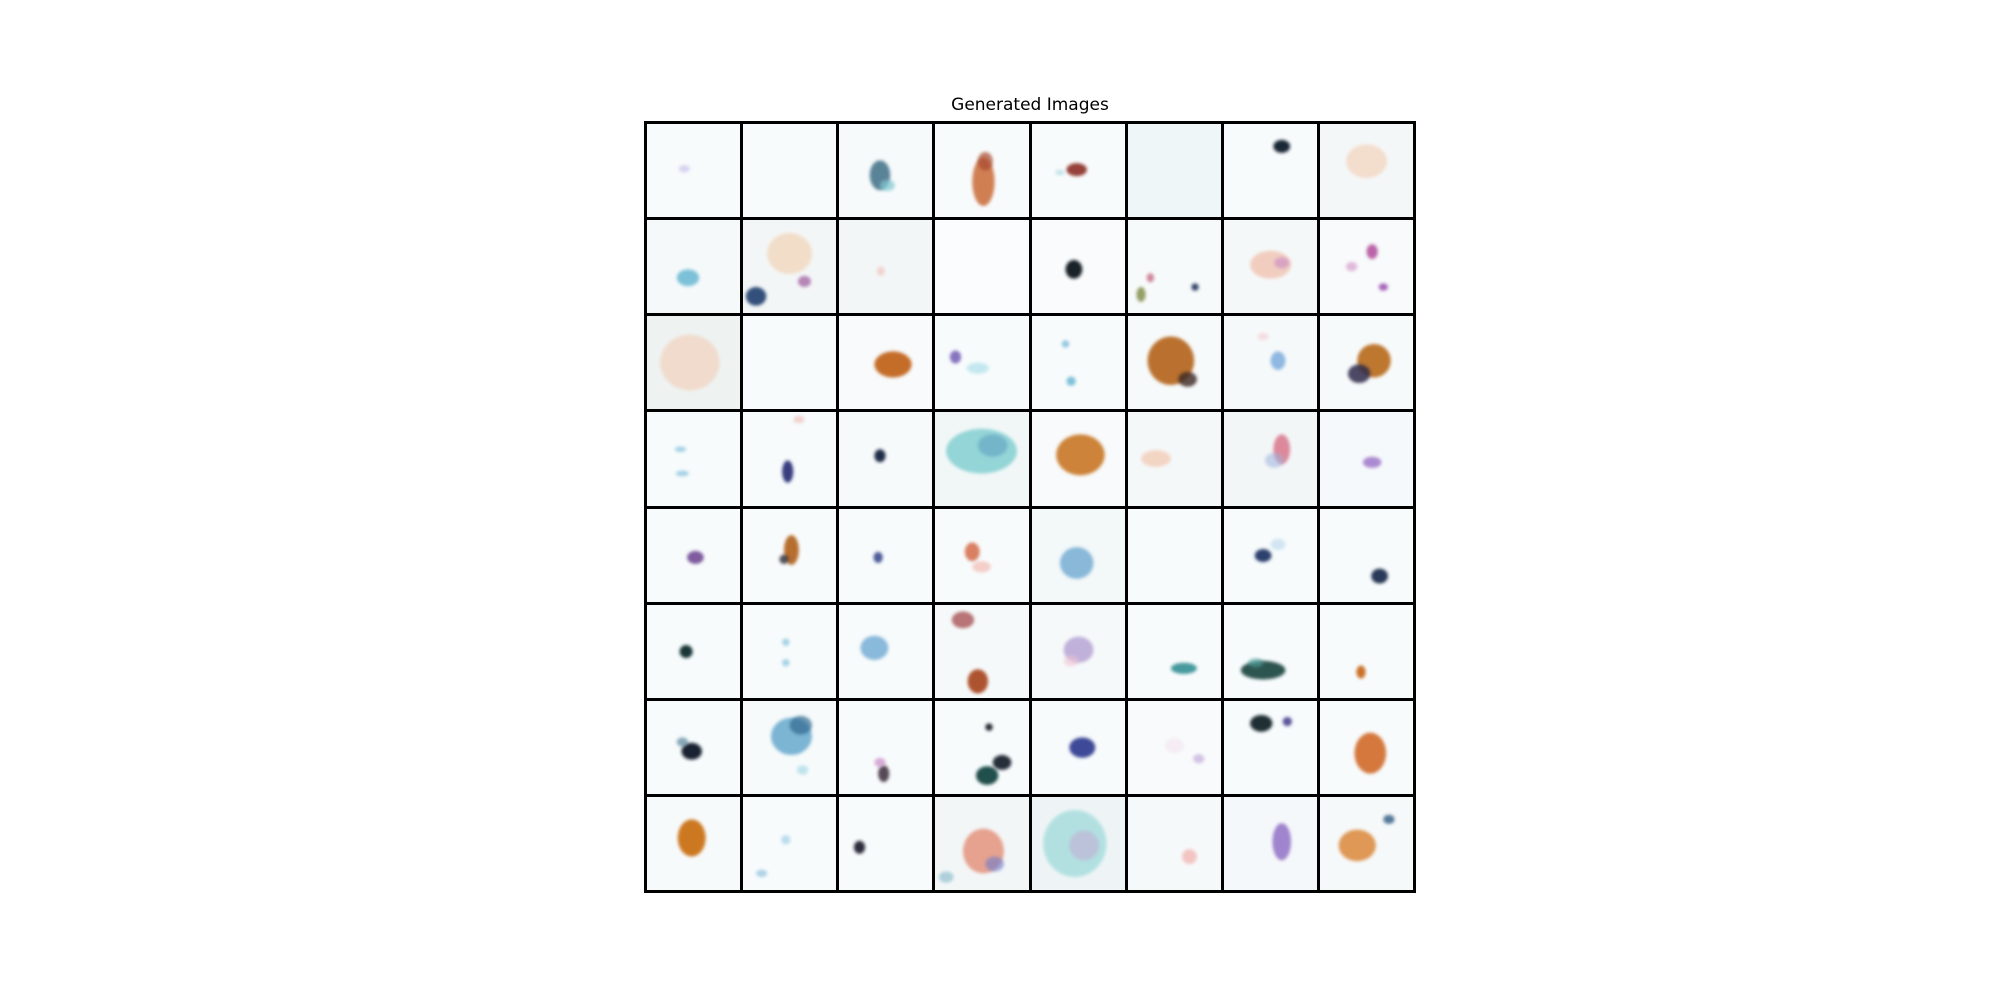 The height and width of the screenshot is (1000, 2000). Describe the element at coordinates (790, 651) in the screenshot. I see `generated-image-tile-r6-c2` at that location.